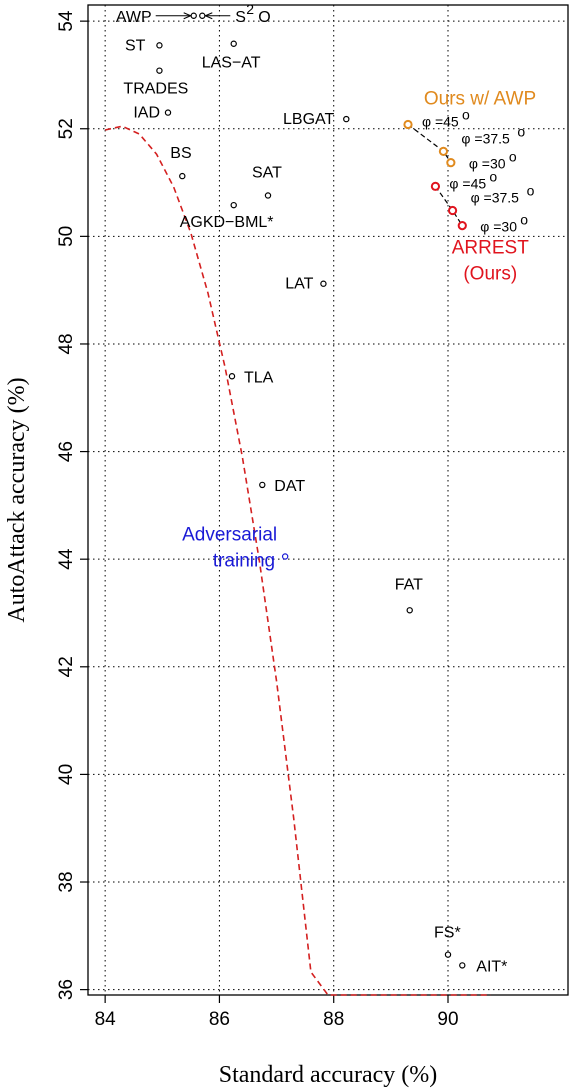  Describe the element at coordinates (180, 153) in the screenshot. I see `point-label: BS` at that location.